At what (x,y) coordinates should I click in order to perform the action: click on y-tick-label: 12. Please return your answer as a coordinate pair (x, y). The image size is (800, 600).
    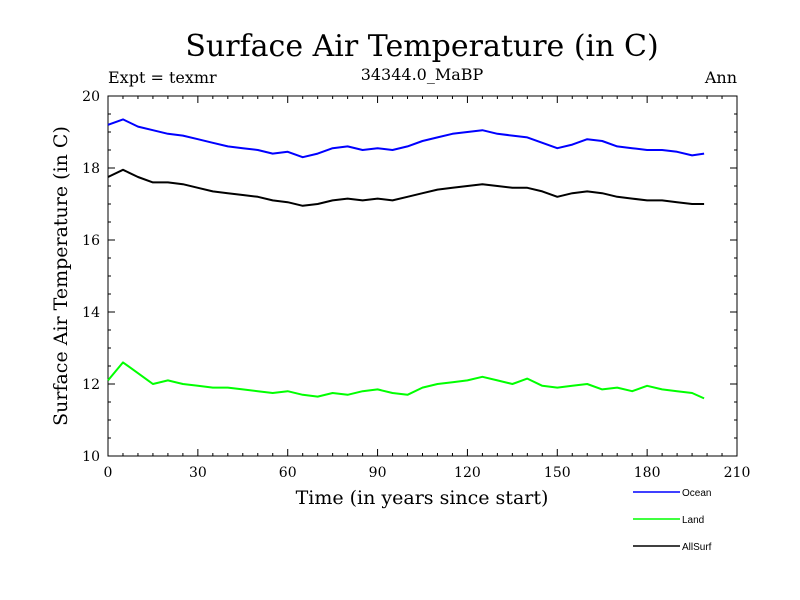
    Looking at the image, I should click on (91, 385).